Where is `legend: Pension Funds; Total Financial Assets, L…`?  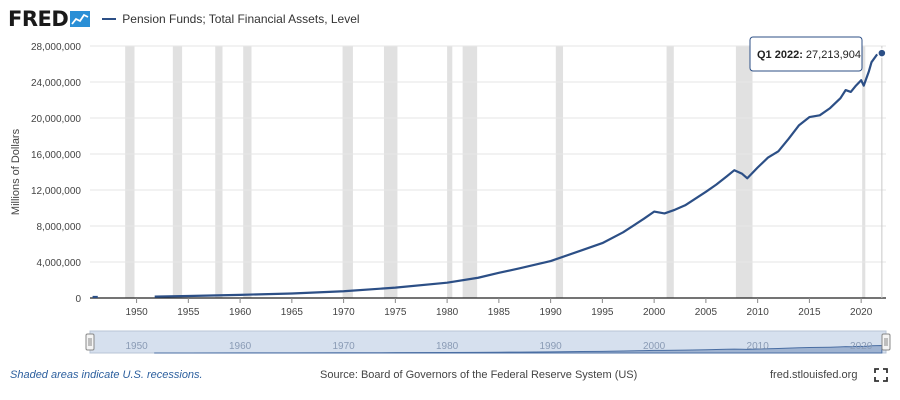
legend: Pension Funds; Total Financial Assets, L… is located at coordinates (231, 19).